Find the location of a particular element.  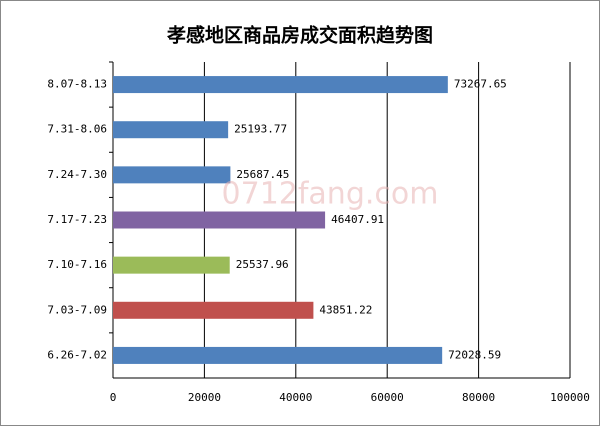

x-tick-label: 0 is located at coordinates (113, 397).